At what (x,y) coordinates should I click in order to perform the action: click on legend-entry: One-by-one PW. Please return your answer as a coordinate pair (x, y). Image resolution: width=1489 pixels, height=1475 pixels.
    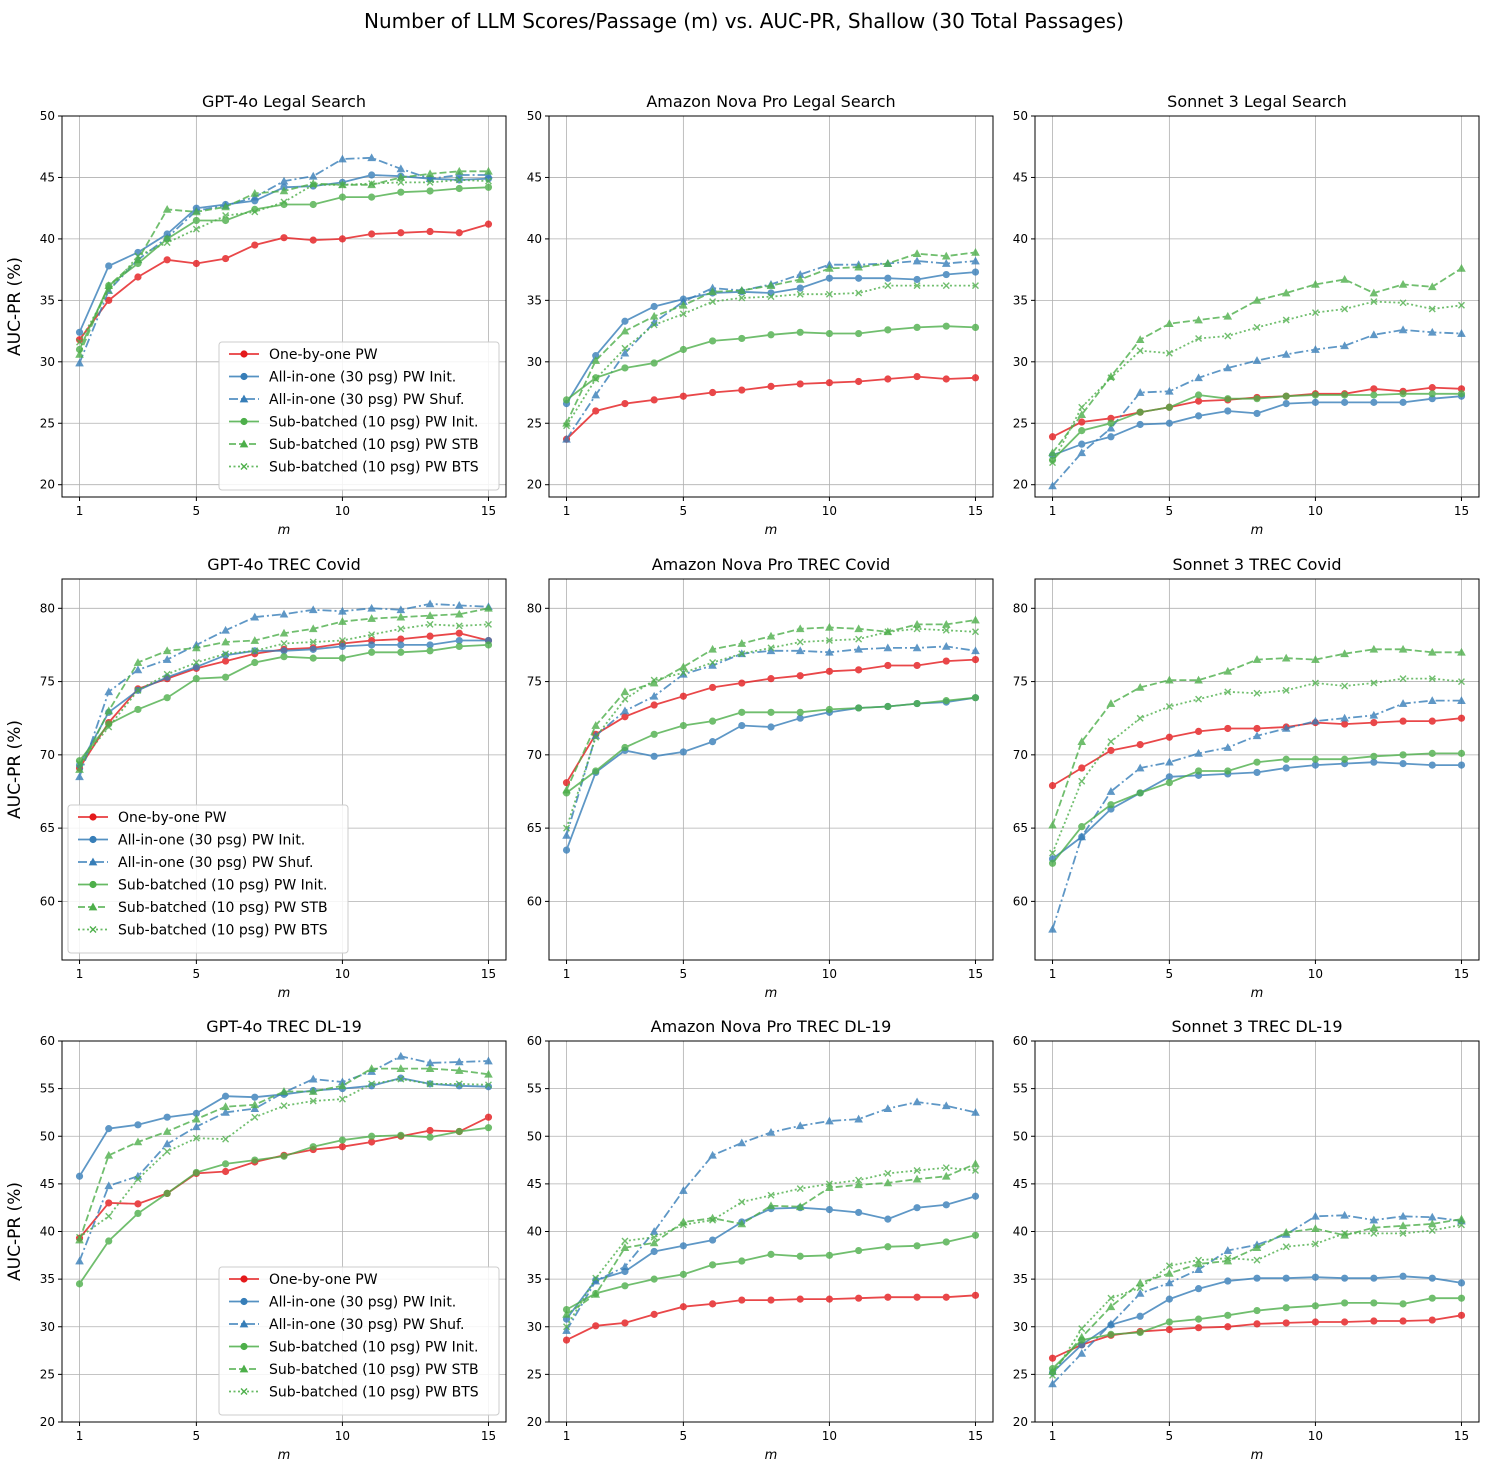
    Looking at the image, I should click on (303, 1280).